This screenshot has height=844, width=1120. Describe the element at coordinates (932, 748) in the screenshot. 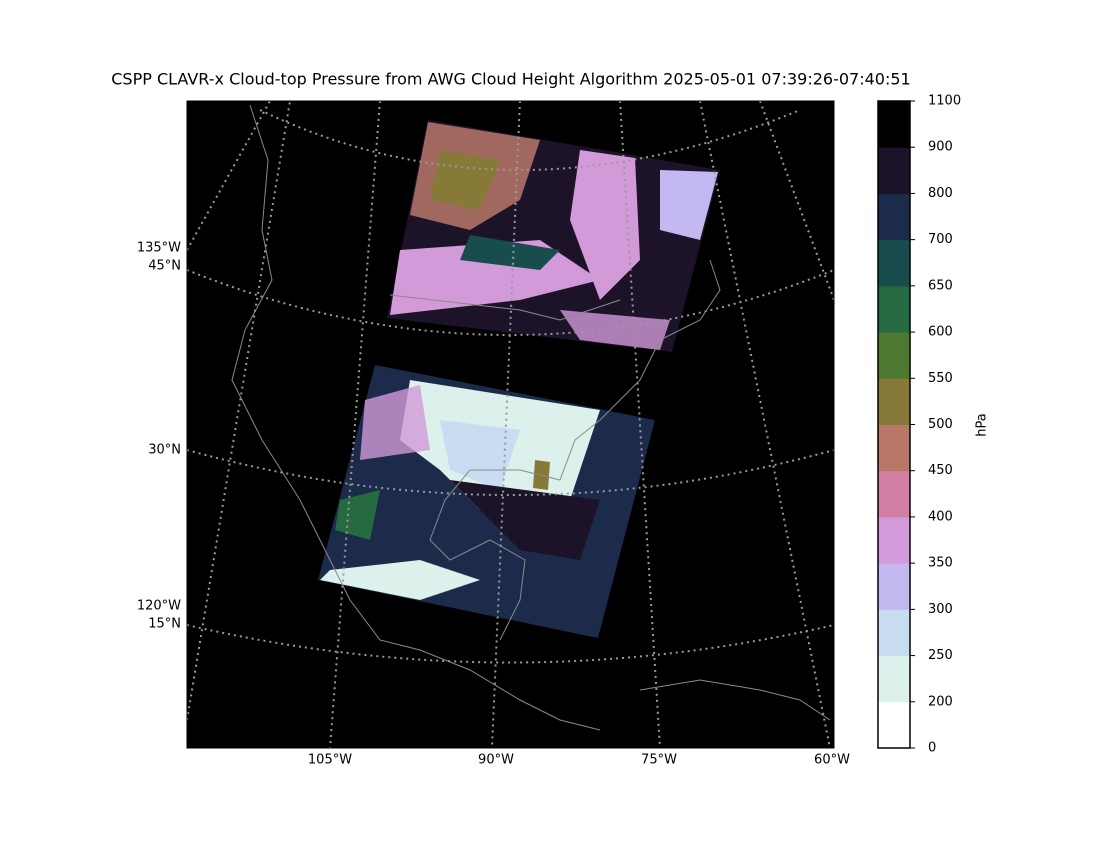

I see `colorbar-tick-label: 0` at that location.